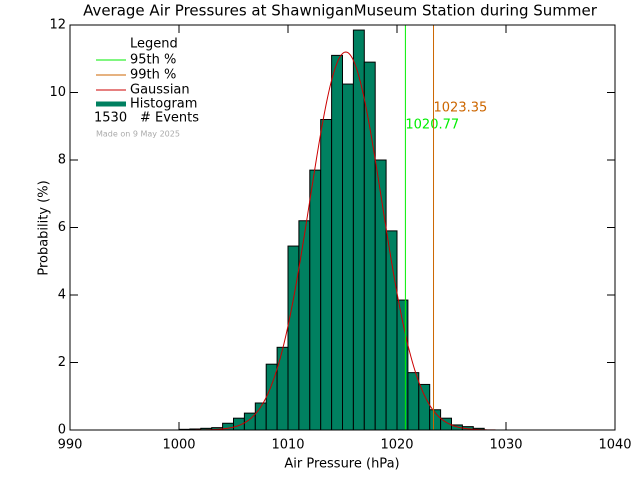 The image size is (640, 480). I want to click on y-tick-label: 8, so click(62, 160).